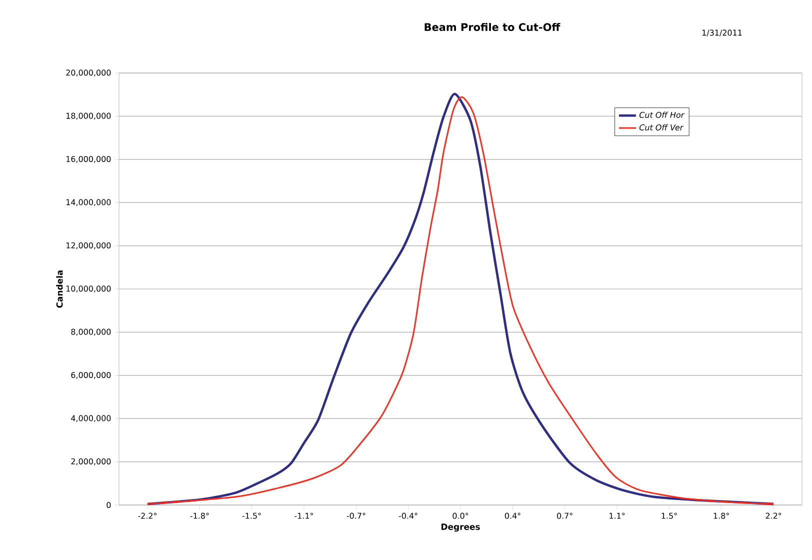 The width and height of the screenshot is (812, 560). Describe the element at coordinates (461, 528) in the screenshot. I see `x-axis-title: Degrees` at that location.